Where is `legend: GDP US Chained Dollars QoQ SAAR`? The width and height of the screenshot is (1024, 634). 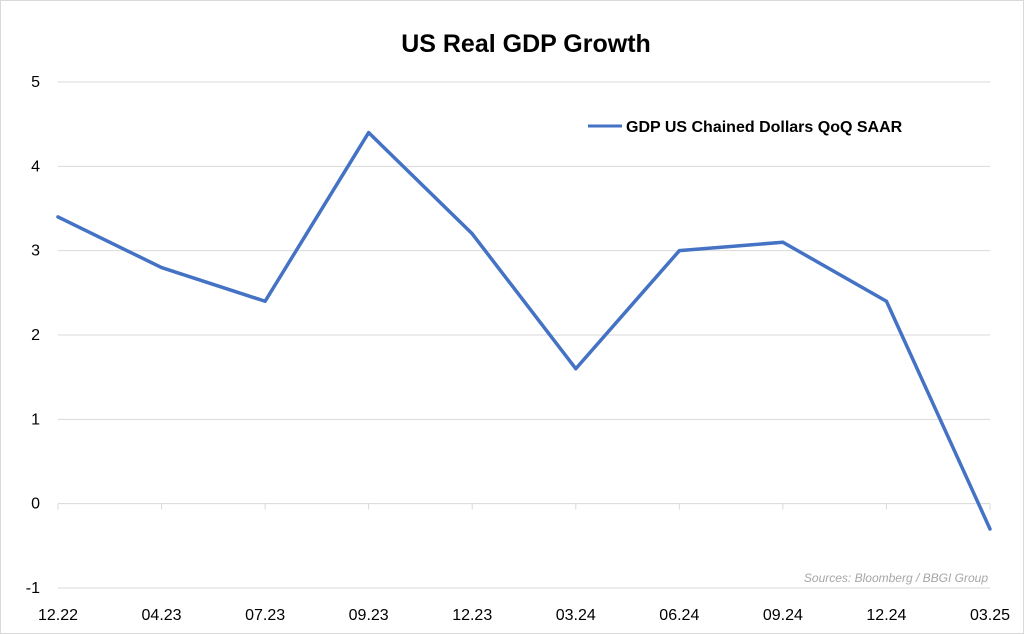
legend: GDP US Chained Dollars QoQ SAAR is located at coordinates (745, 127).